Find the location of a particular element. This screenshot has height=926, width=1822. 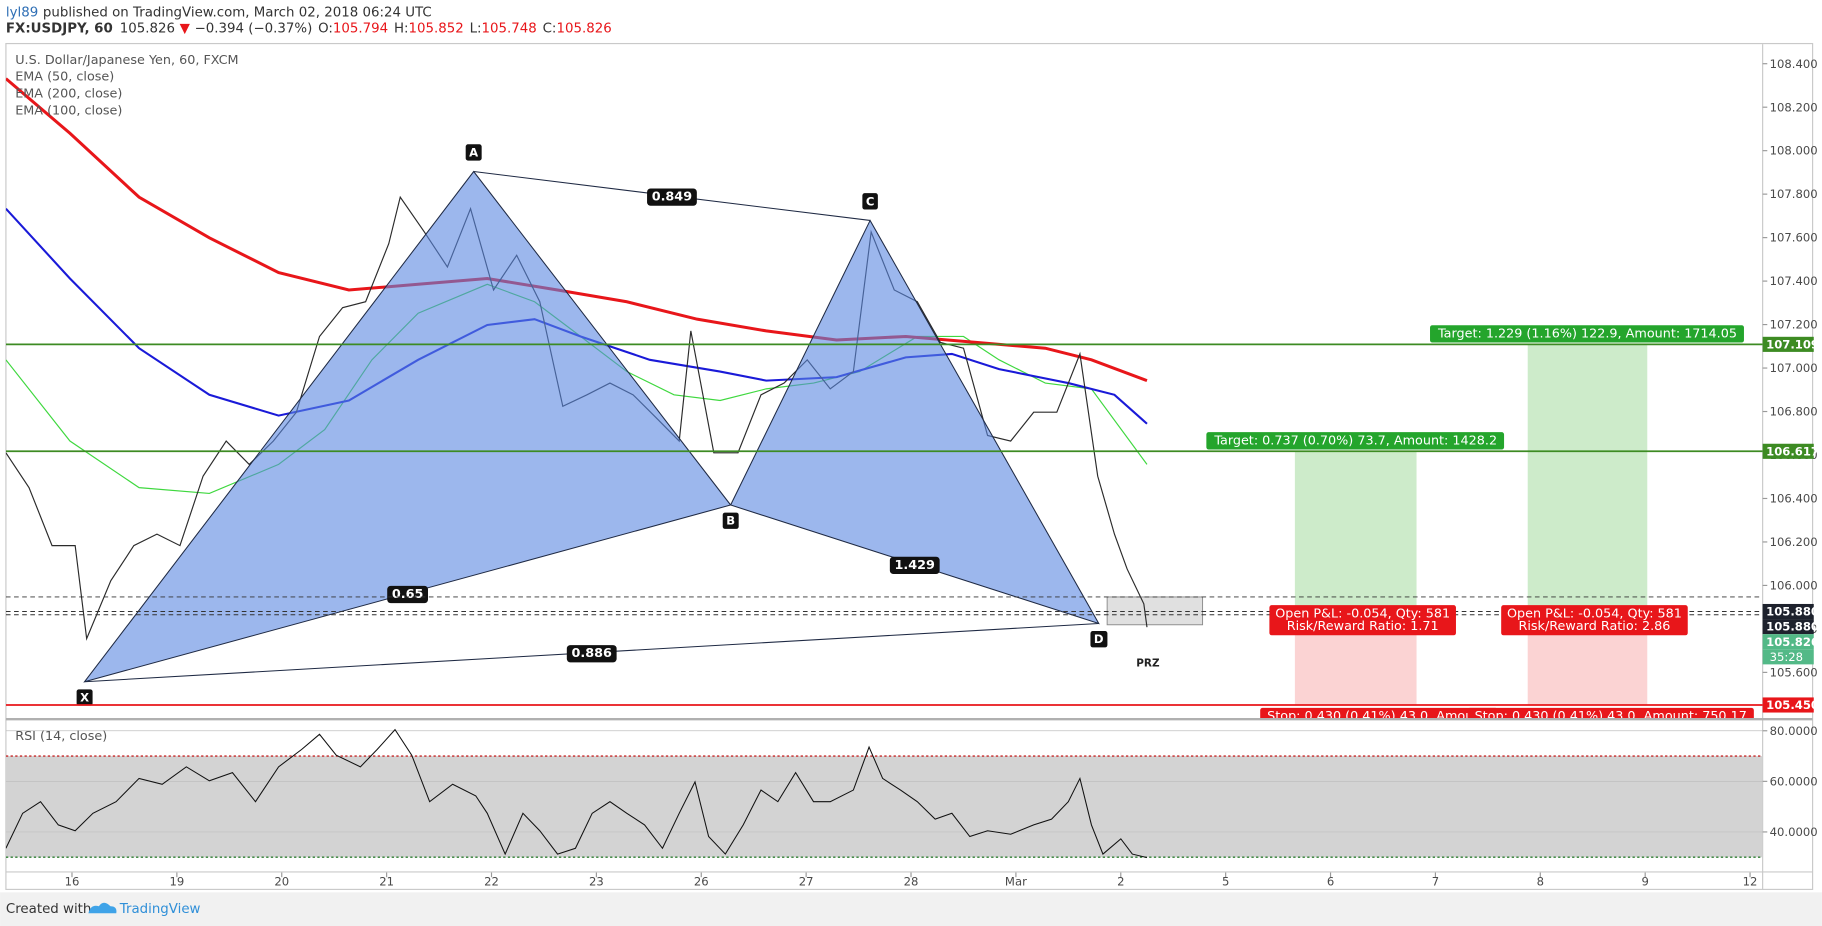

x-tick-label: 6 is located at coordinates (1330, 881).